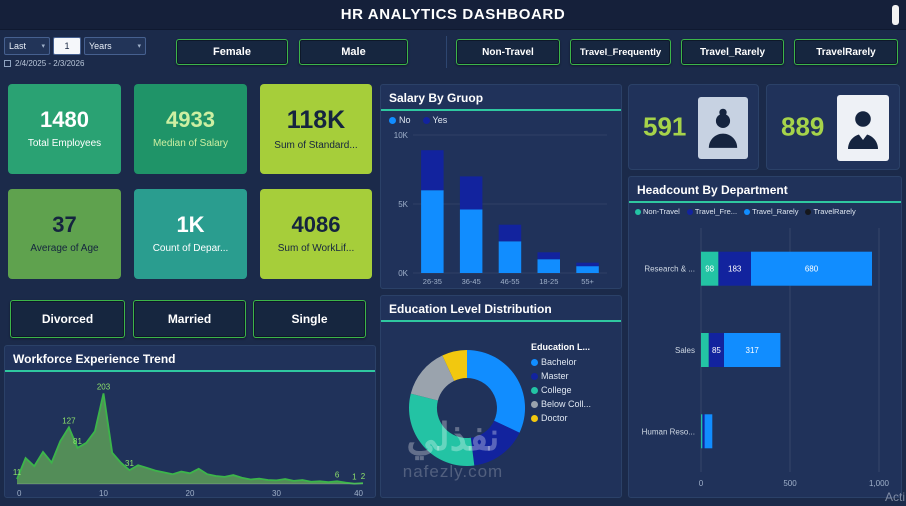 This screenshot has width=906, height=506. Describe the element at coordinates (803, 126) in the screenshot. I see `male-count-value: 889` at that location.